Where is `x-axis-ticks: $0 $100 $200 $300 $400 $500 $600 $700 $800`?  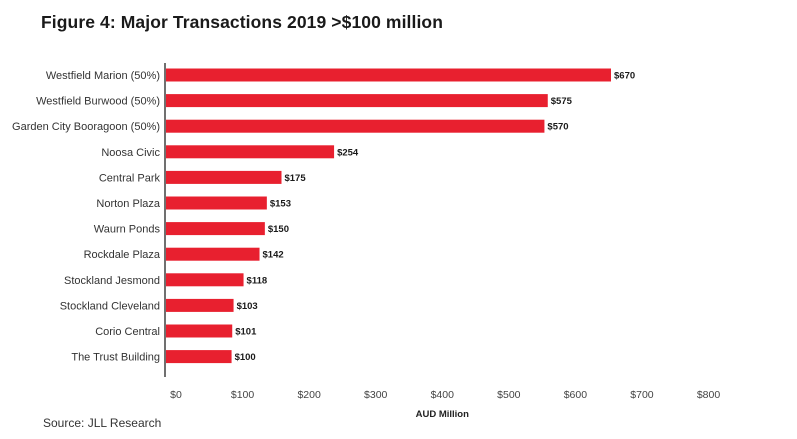 x-axis-ticks: $0 $100 $200 $300 $400 $500 $600 $700 $800 is located at coordinates (445, 395).